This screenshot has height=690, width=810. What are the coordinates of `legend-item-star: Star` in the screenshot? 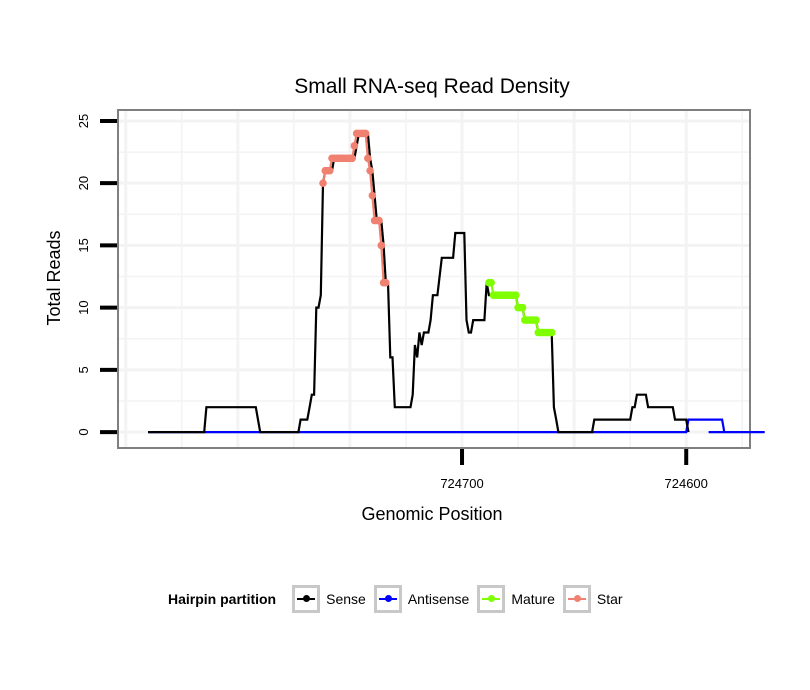 It's located at (592, 599).